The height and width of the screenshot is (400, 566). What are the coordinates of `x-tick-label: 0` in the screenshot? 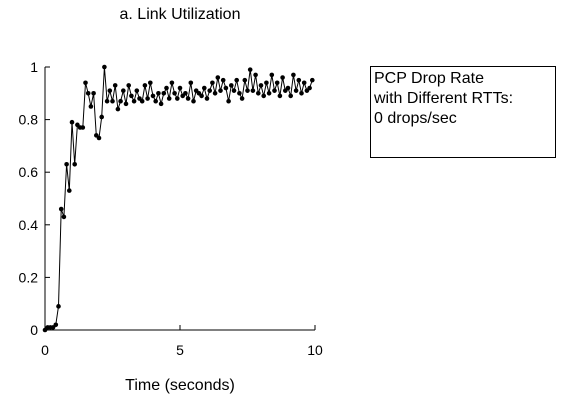 It's located at (45, 350).